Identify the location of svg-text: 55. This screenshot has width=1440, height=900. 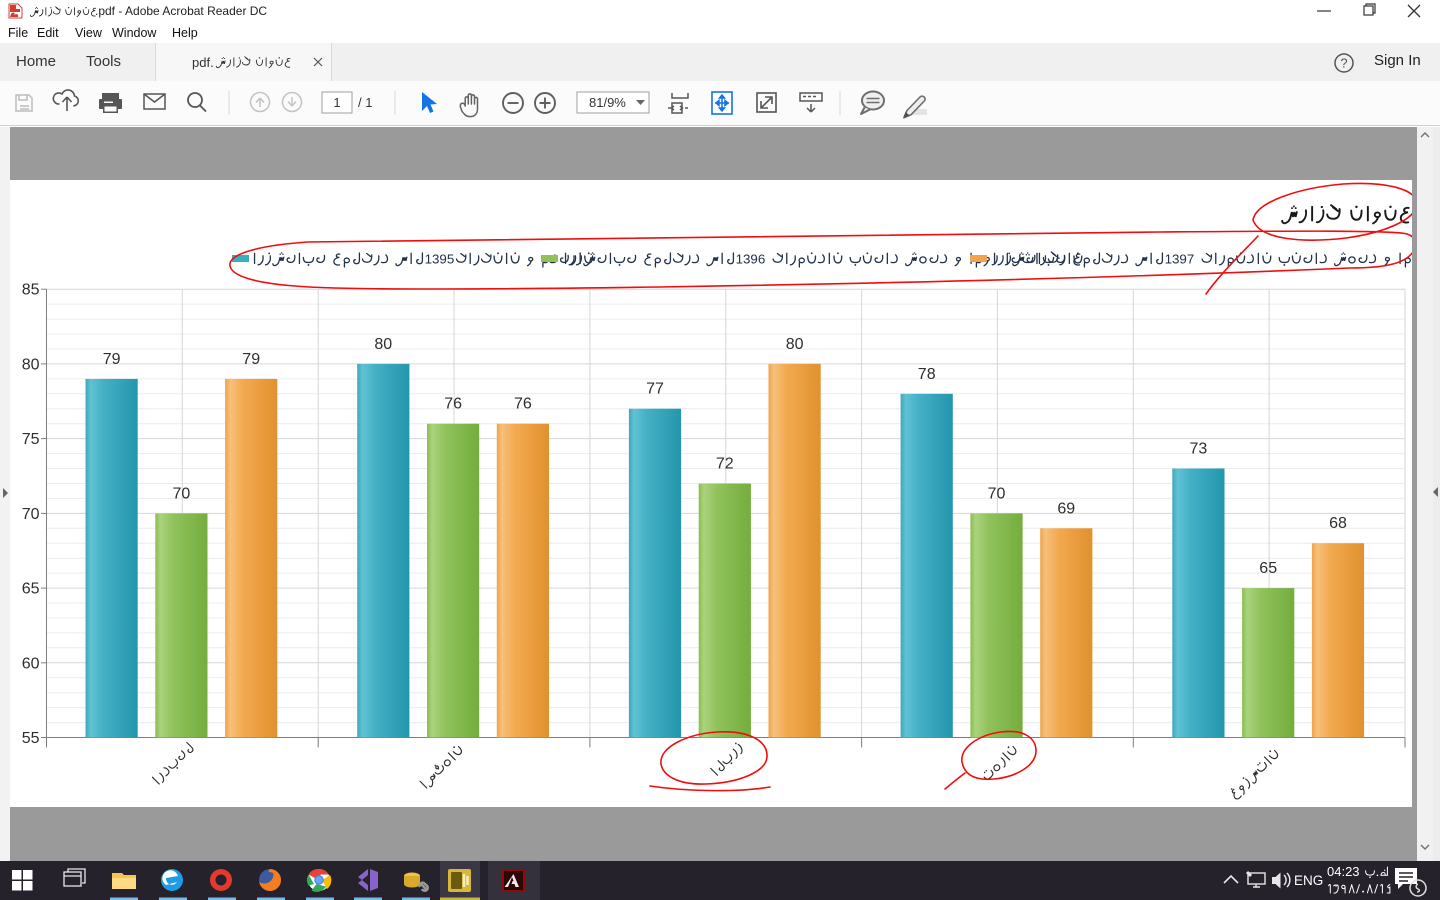
(31, 738).